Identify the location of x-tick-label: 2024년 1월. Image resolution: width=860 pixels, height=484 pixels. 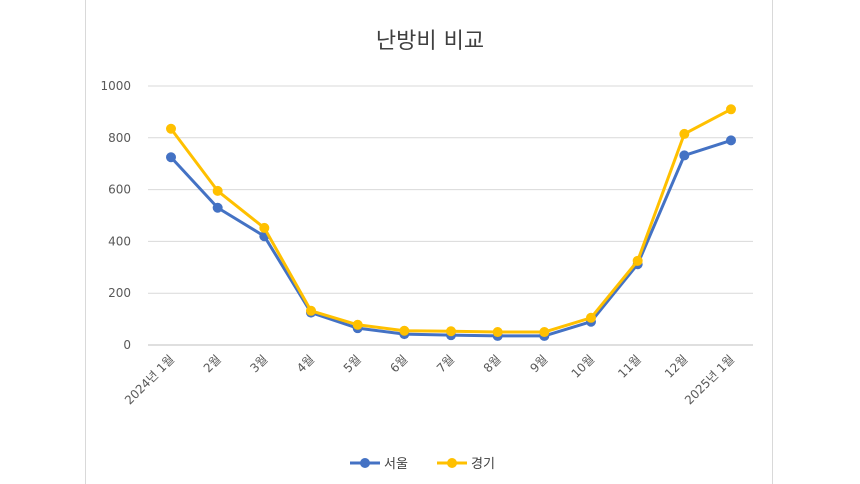
(149, 379).